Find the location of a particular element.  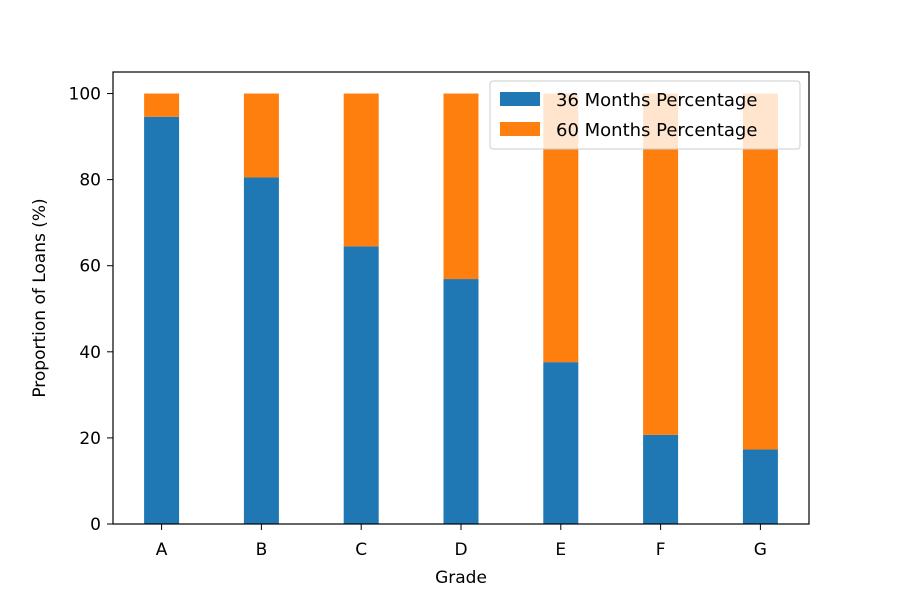

legend-label-2: 60 Months Percentage is located at coordinates (656, 130).